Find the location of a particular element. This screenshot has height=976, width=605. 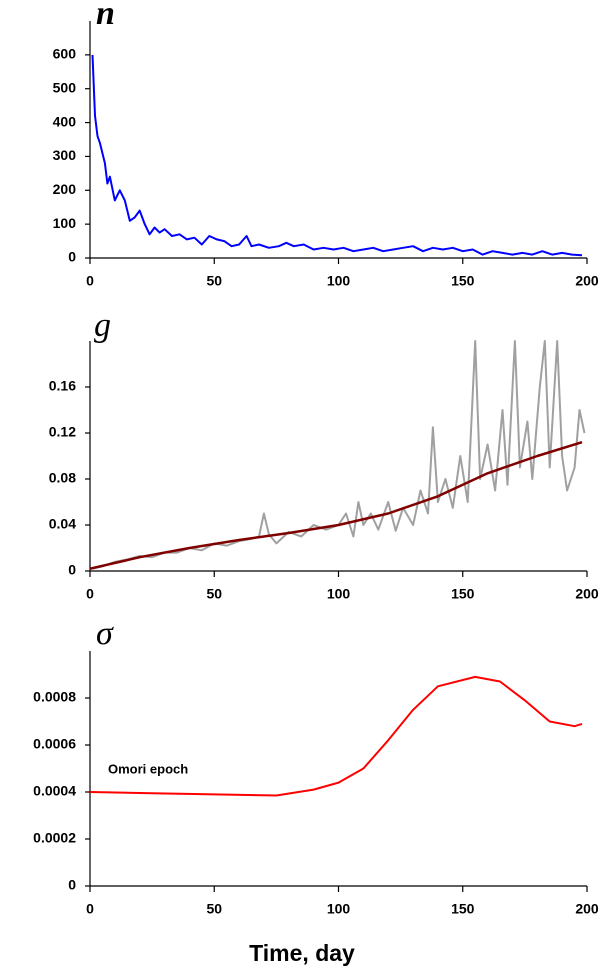

y-tick-label: 600 is located at coordinates (65, 54).